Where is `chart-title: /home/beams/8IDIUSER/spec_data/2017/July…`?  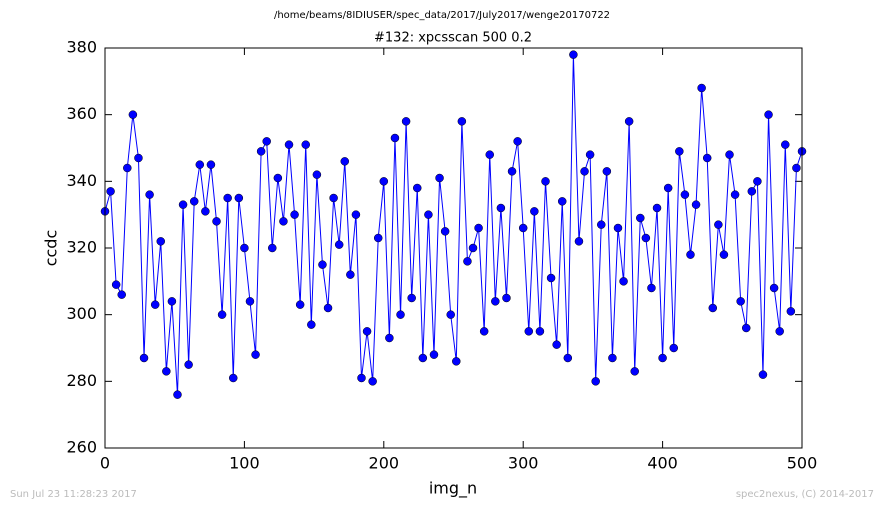 chart-title: /home/beams/8IDIUSER/spec_data/2017/July… is located at coordinates (442, 15).